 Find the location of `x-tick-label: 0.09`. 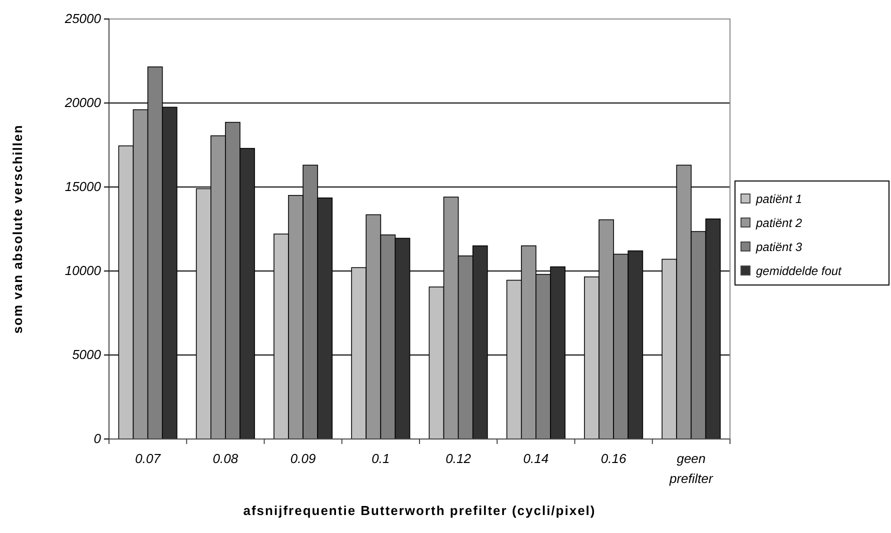

x-tick-label: 0.09 is located at coordinates (303, 458).